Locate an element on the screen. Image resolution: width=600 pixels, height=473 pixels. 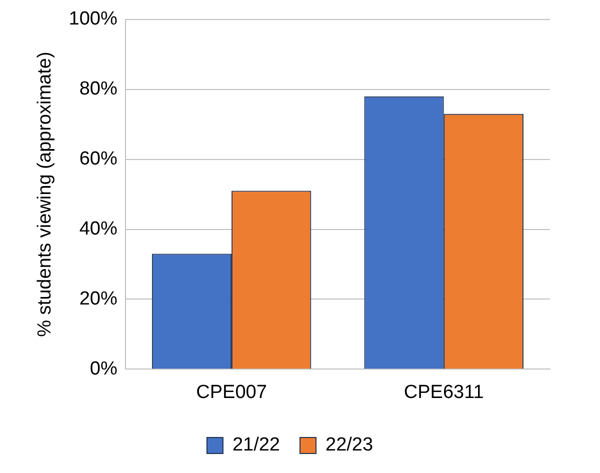
y-tick-label: 60% is located at coordinates (98, 159).